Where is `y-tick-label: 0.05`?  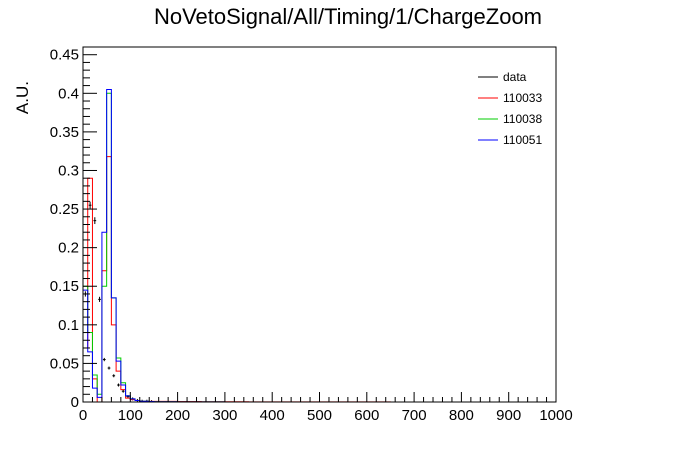
y-tick-label: 0.05 is located at coordinates (64, 363).